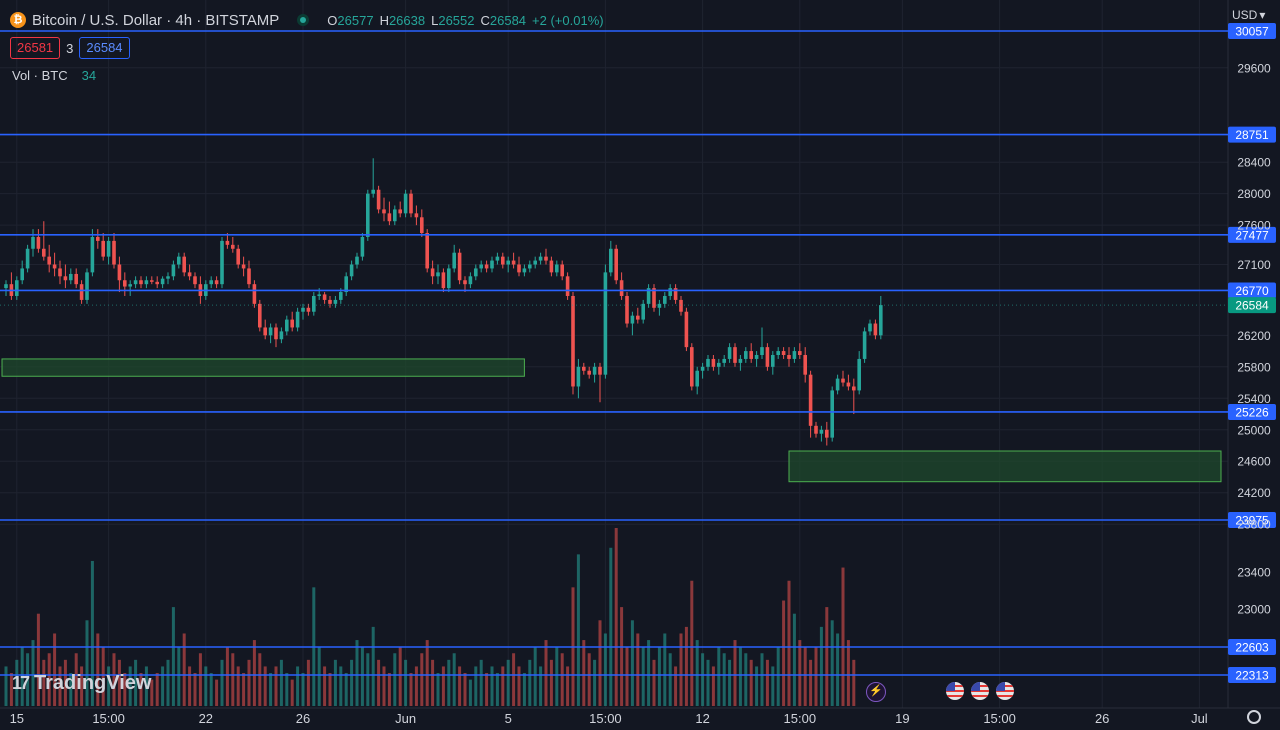 Image resolution: width=1280 pixels, height=730 pixels. What do you see at coordinates (609, 718) in the screenshot?
I see `time-axis: 15 15:00 22 26 Jun 5 15:00 12 15:00 19 15:00 26 Jul` at bounding box center [609, 718].